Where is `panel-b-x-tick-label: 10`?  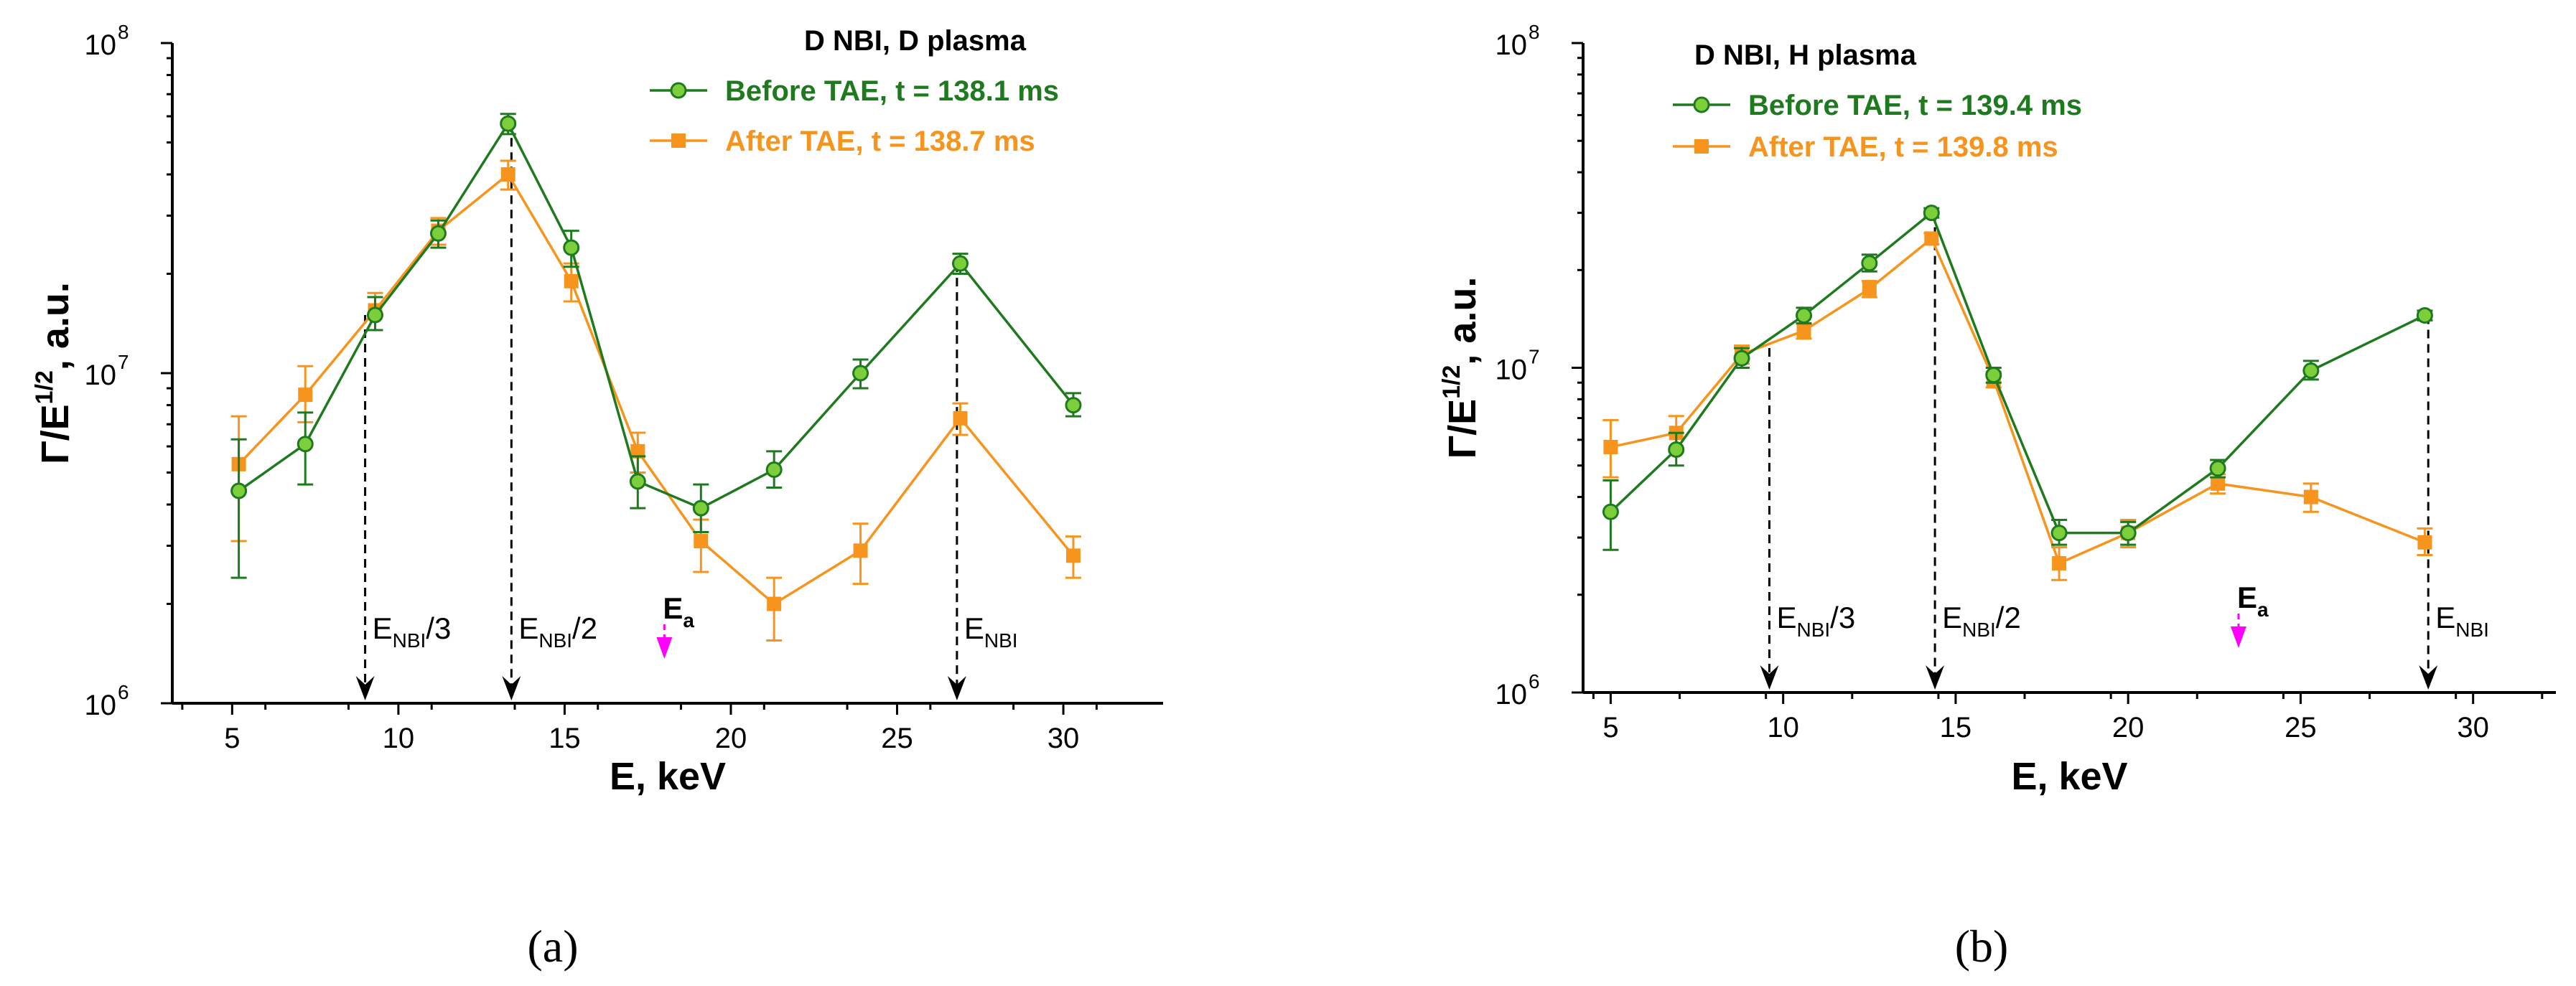 panel-b-x-tick-label: 10 is located at coordinates (1783, 727).